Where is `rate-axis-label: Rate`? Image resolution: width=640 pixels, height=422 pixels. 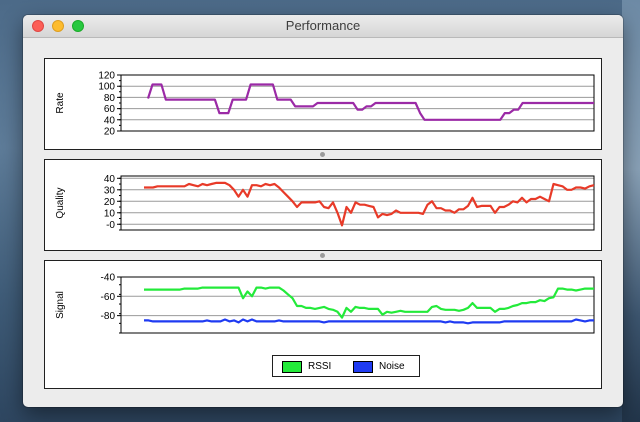 rate-axis-label: Rate is located at coordinates (60, 103).